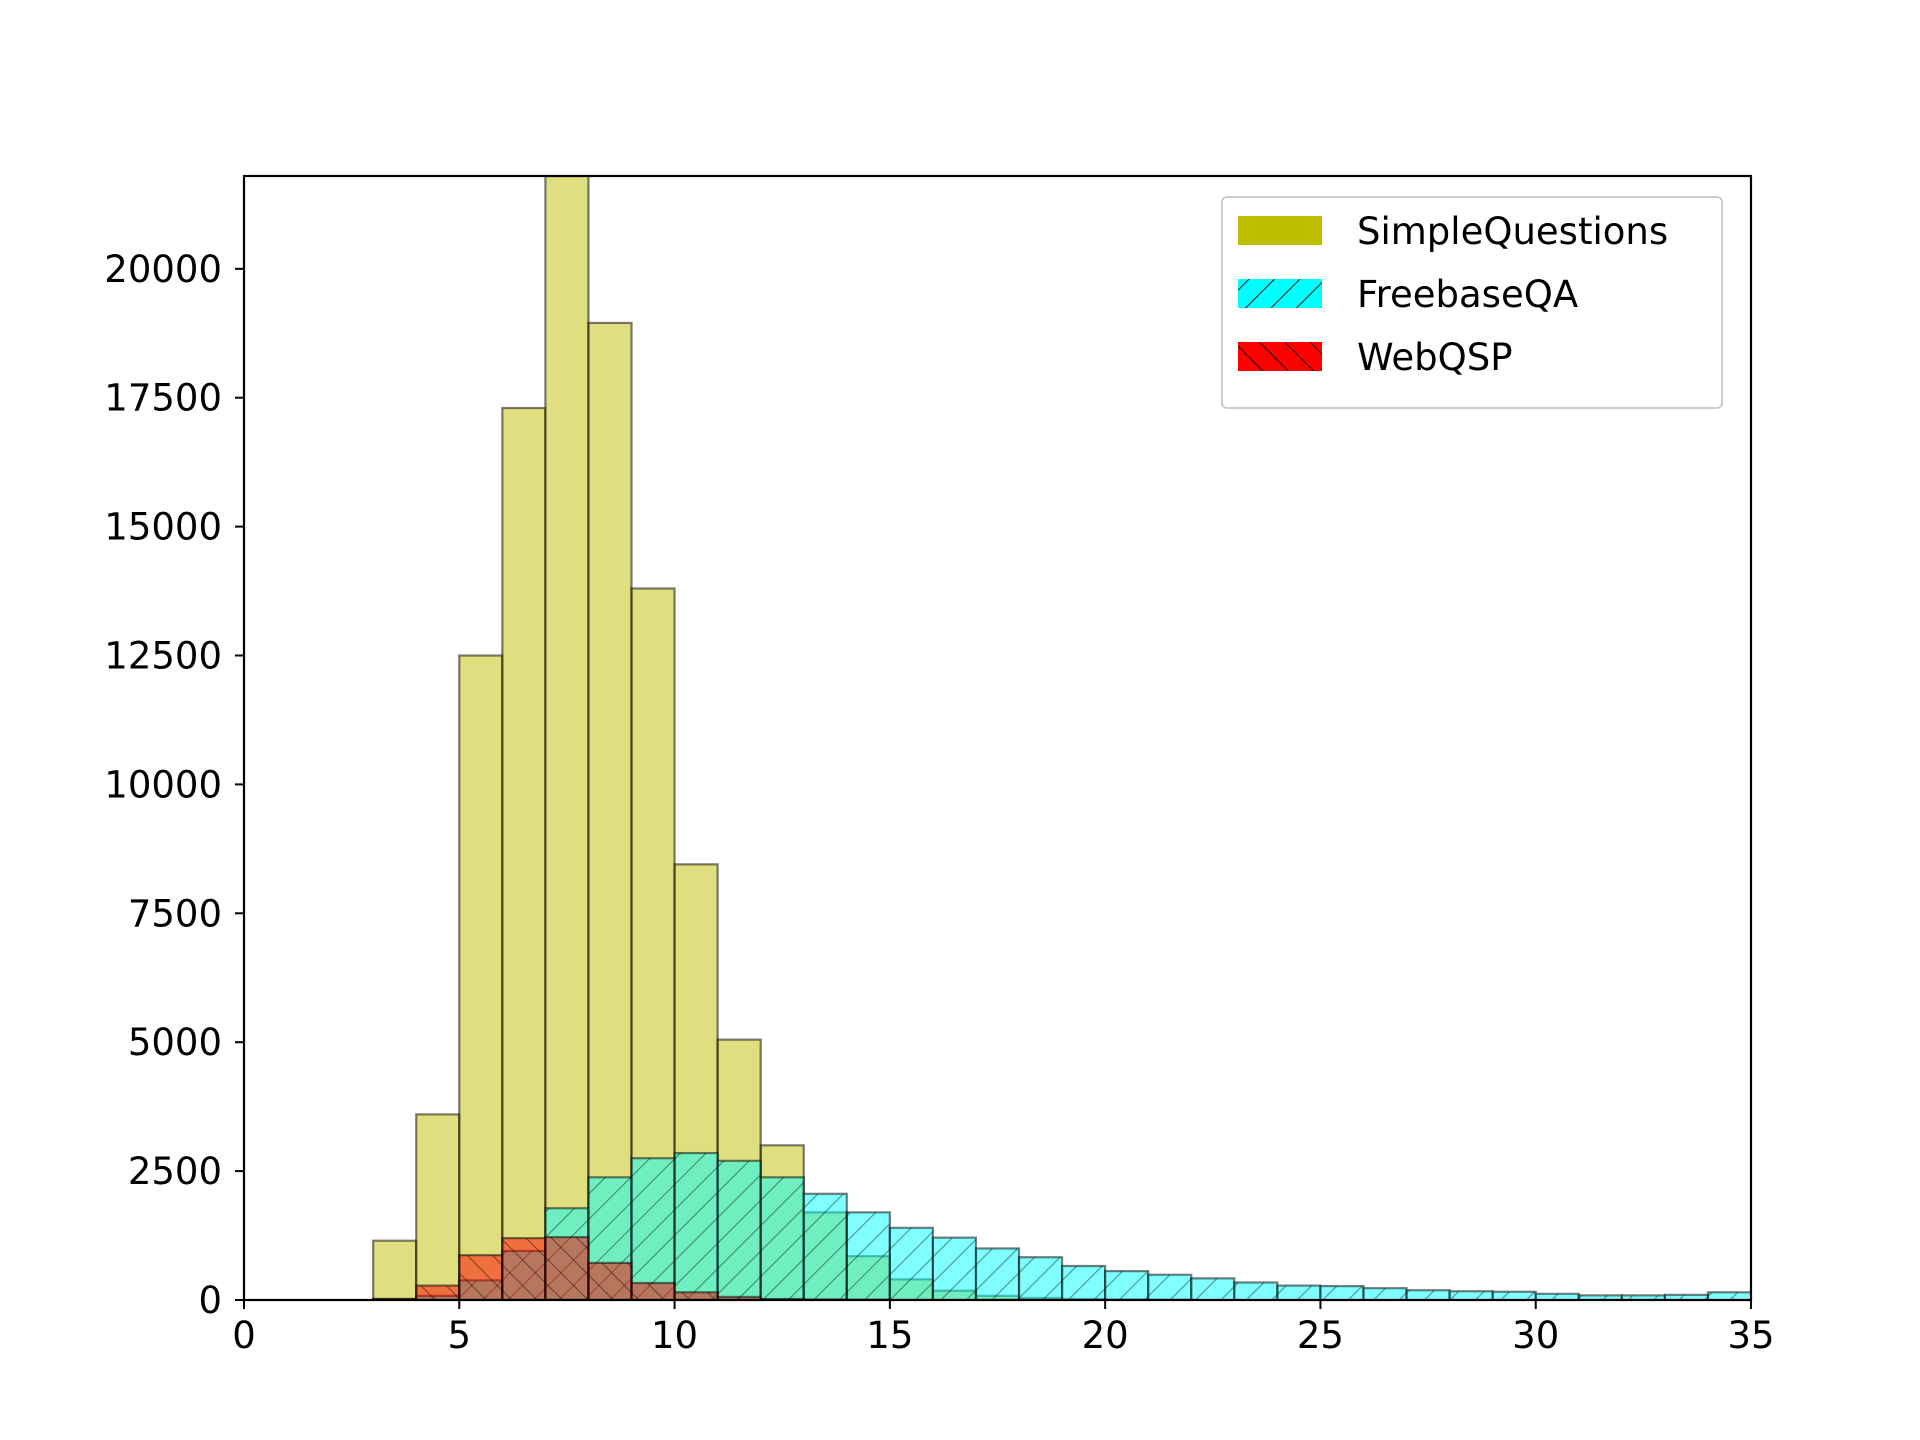 The height and width of the screenshot is (1440, 1920). Describe the element at coordinates (1003, 1328) in the screenshot. I see `x-ticks: 0 5 10 15 20 25 30 35` at that location.